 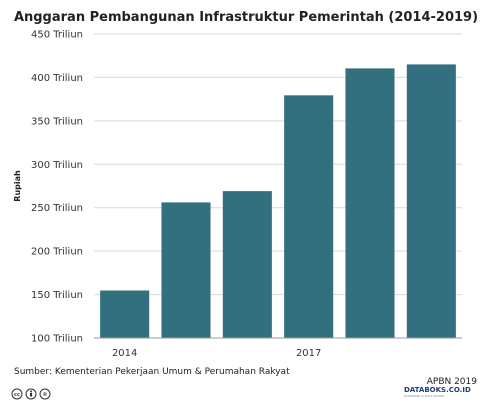 I want to click on copyright-icon: ©, so click(x=45, y=394).